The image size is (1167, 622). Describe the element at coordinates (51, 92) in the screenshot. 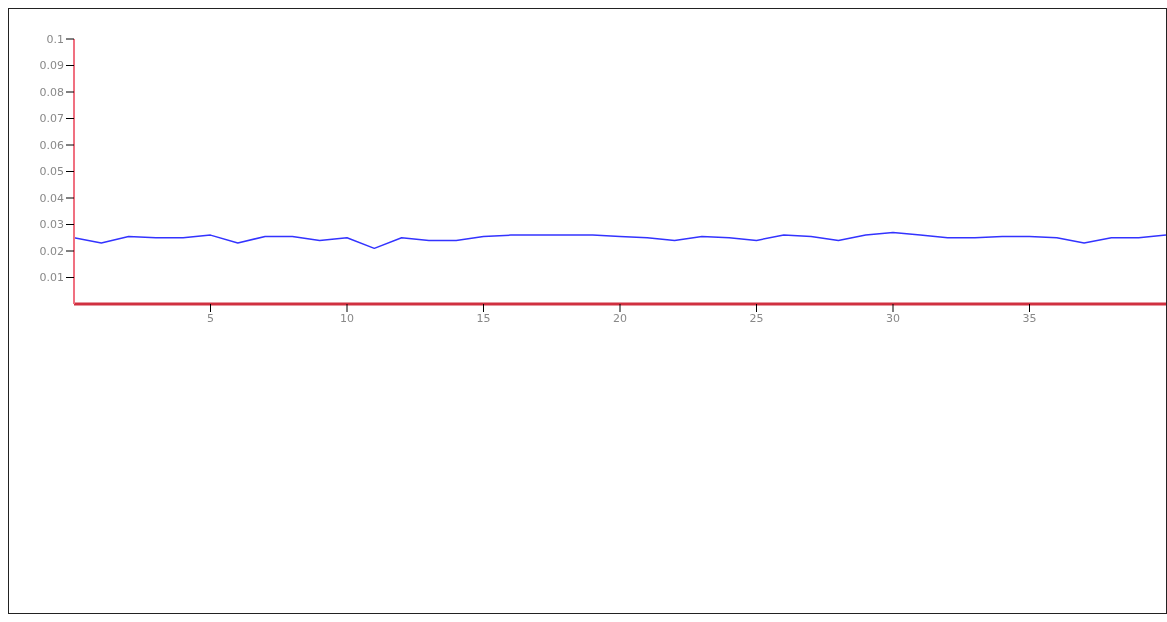

I see `y-tick-label: 0.08` at that location.